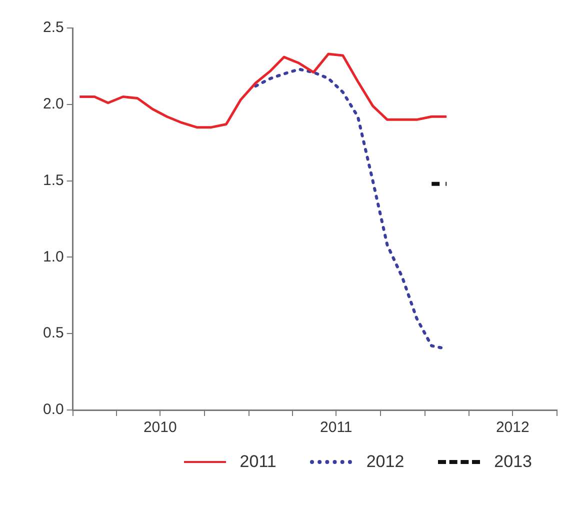 Image resolution: width=562 pixels, height=511 pixels. I want to click on y-tick-label: 2.0, so click(53, 104).